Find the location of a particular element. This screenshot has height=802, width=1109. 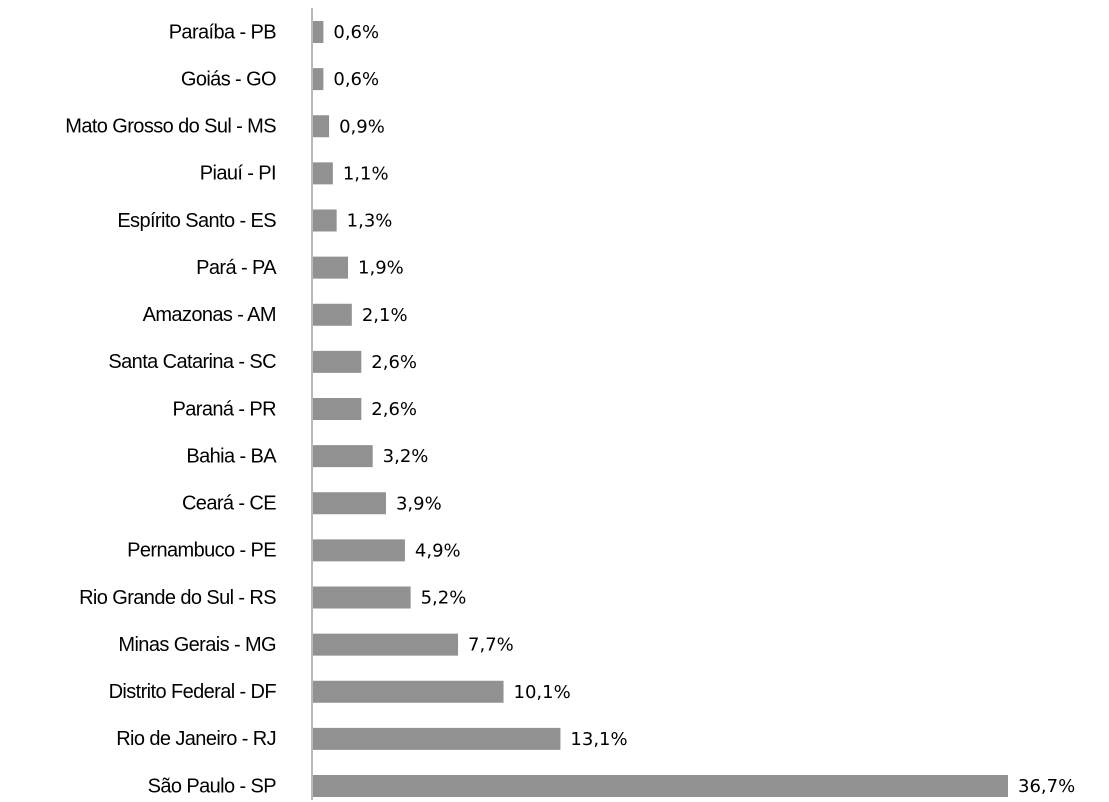

value-label: 1,3% is located at coordinates (370, 221).